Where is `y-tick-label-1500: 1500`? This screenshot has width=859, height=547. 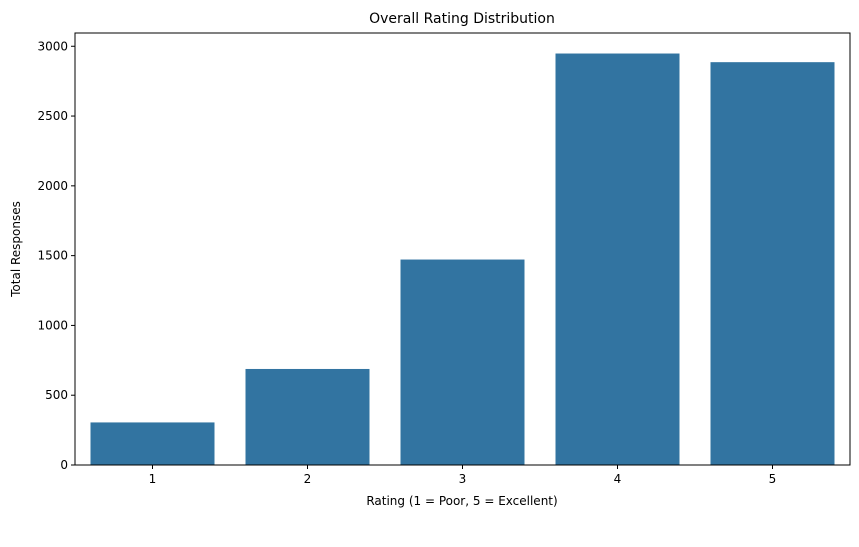
y-tick-label-1500: 1500 is located at coordinates (52, 256).